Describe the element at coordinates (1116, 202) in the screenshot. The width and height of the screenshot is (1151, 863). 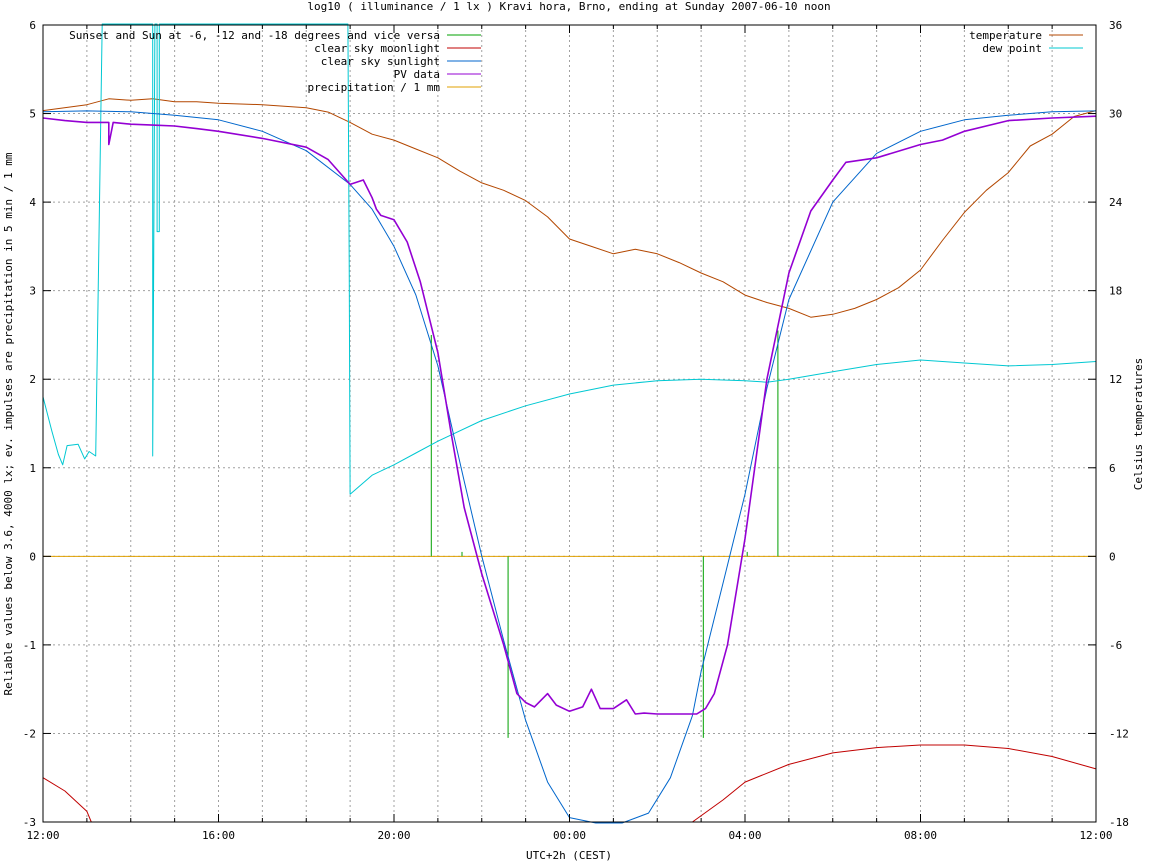
I see `y2-tick-label: 24` at that location.